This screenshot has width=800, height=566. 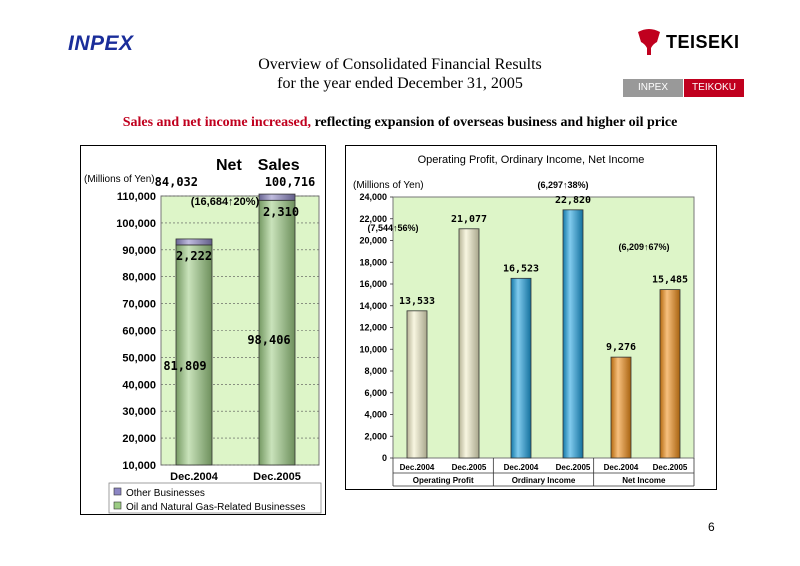 What do you see at coordinates (165, 493) in the screenshot?
I see `legend-label-other: Other Businesses` at bounding box center [165, 493].